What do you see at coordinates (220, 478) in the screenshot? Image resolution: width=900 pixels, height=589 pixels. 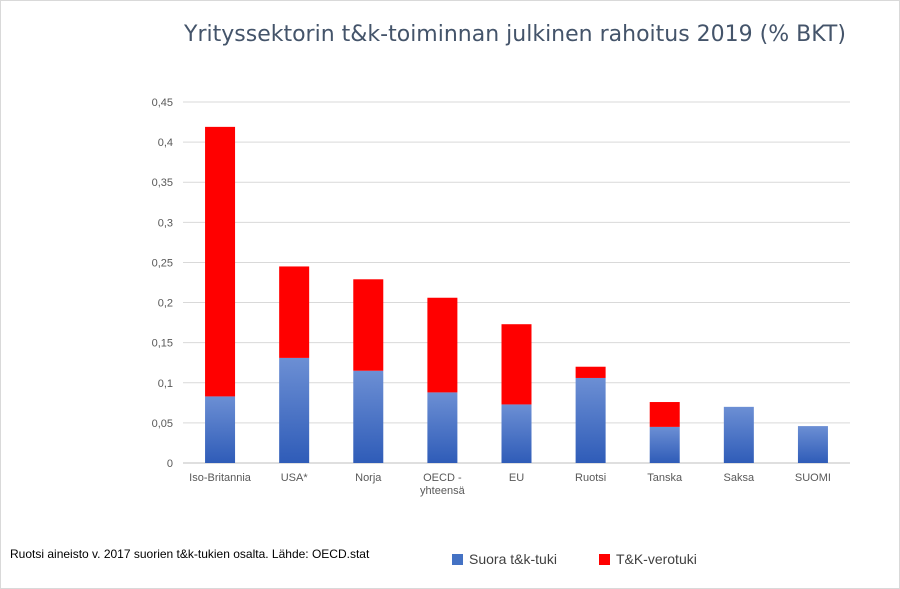 I see `x-tick-label: Iso-Britannia` at bounding box center [220, 478].